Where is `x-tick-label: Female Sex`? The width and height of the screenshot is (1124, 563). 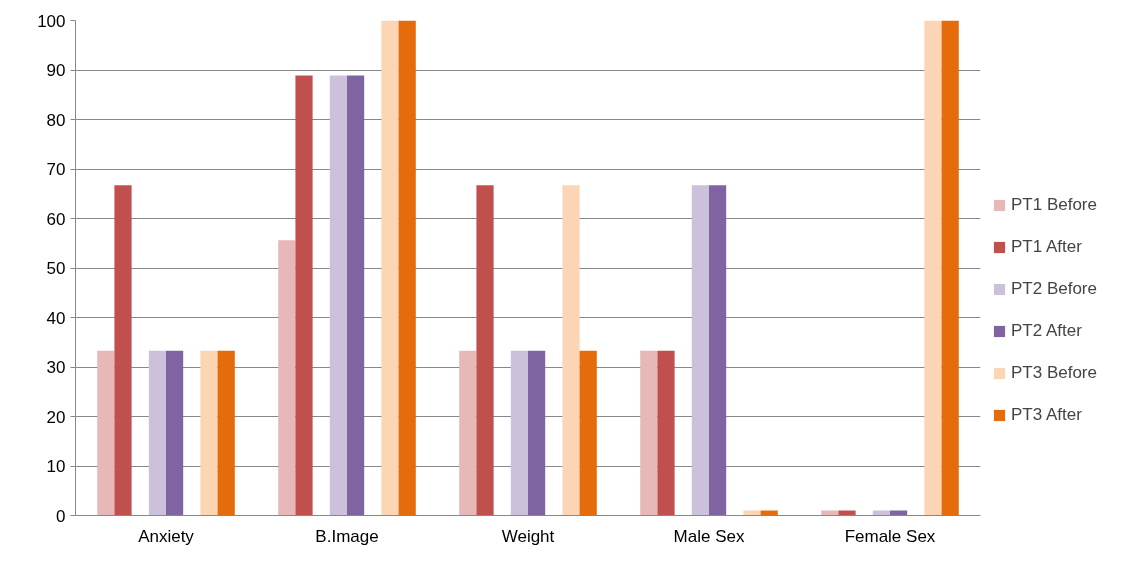
x-tick-label: Female Sex is located at coordinates (890, 536).